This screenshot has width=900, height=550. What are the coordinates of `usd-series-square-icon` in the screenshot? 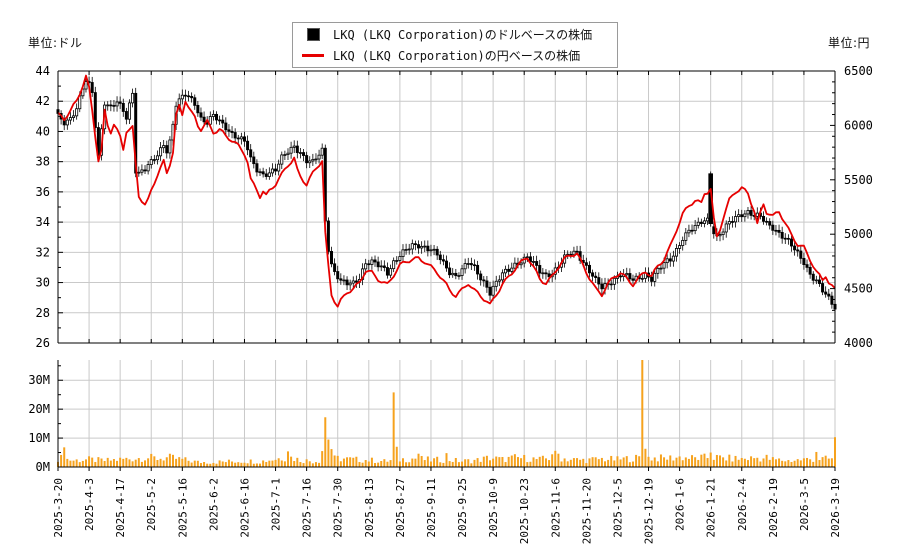 It's located at (313, 34).